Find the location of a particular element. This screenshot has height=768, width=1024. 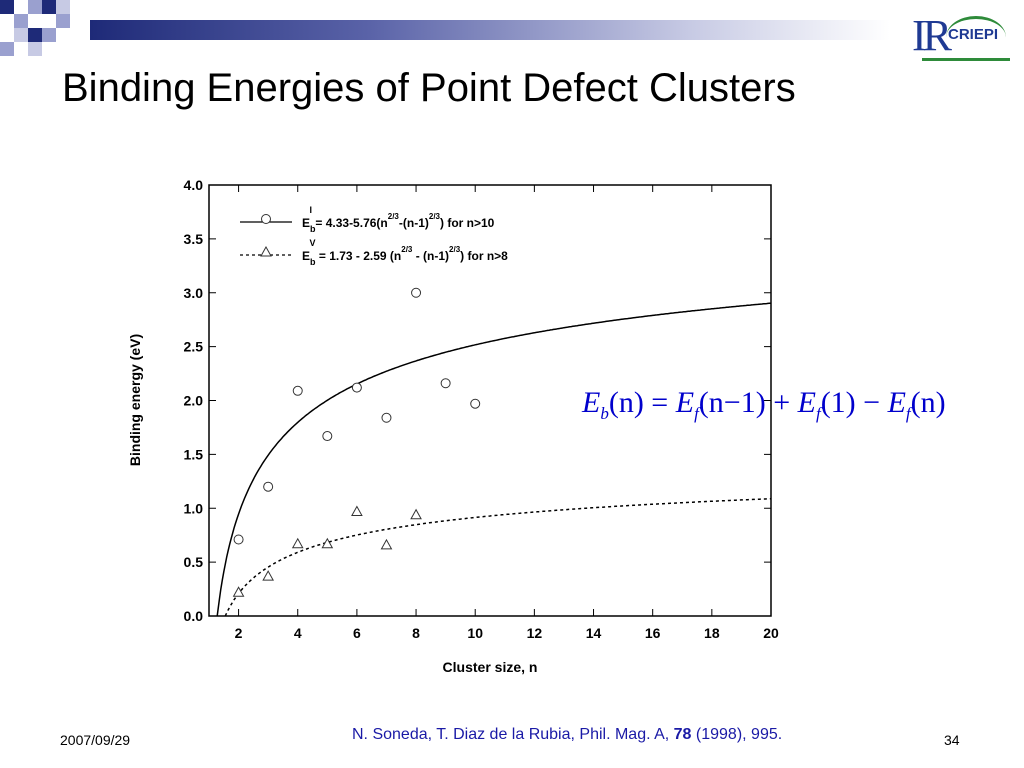

data-points is located at coordinates (356, 442).